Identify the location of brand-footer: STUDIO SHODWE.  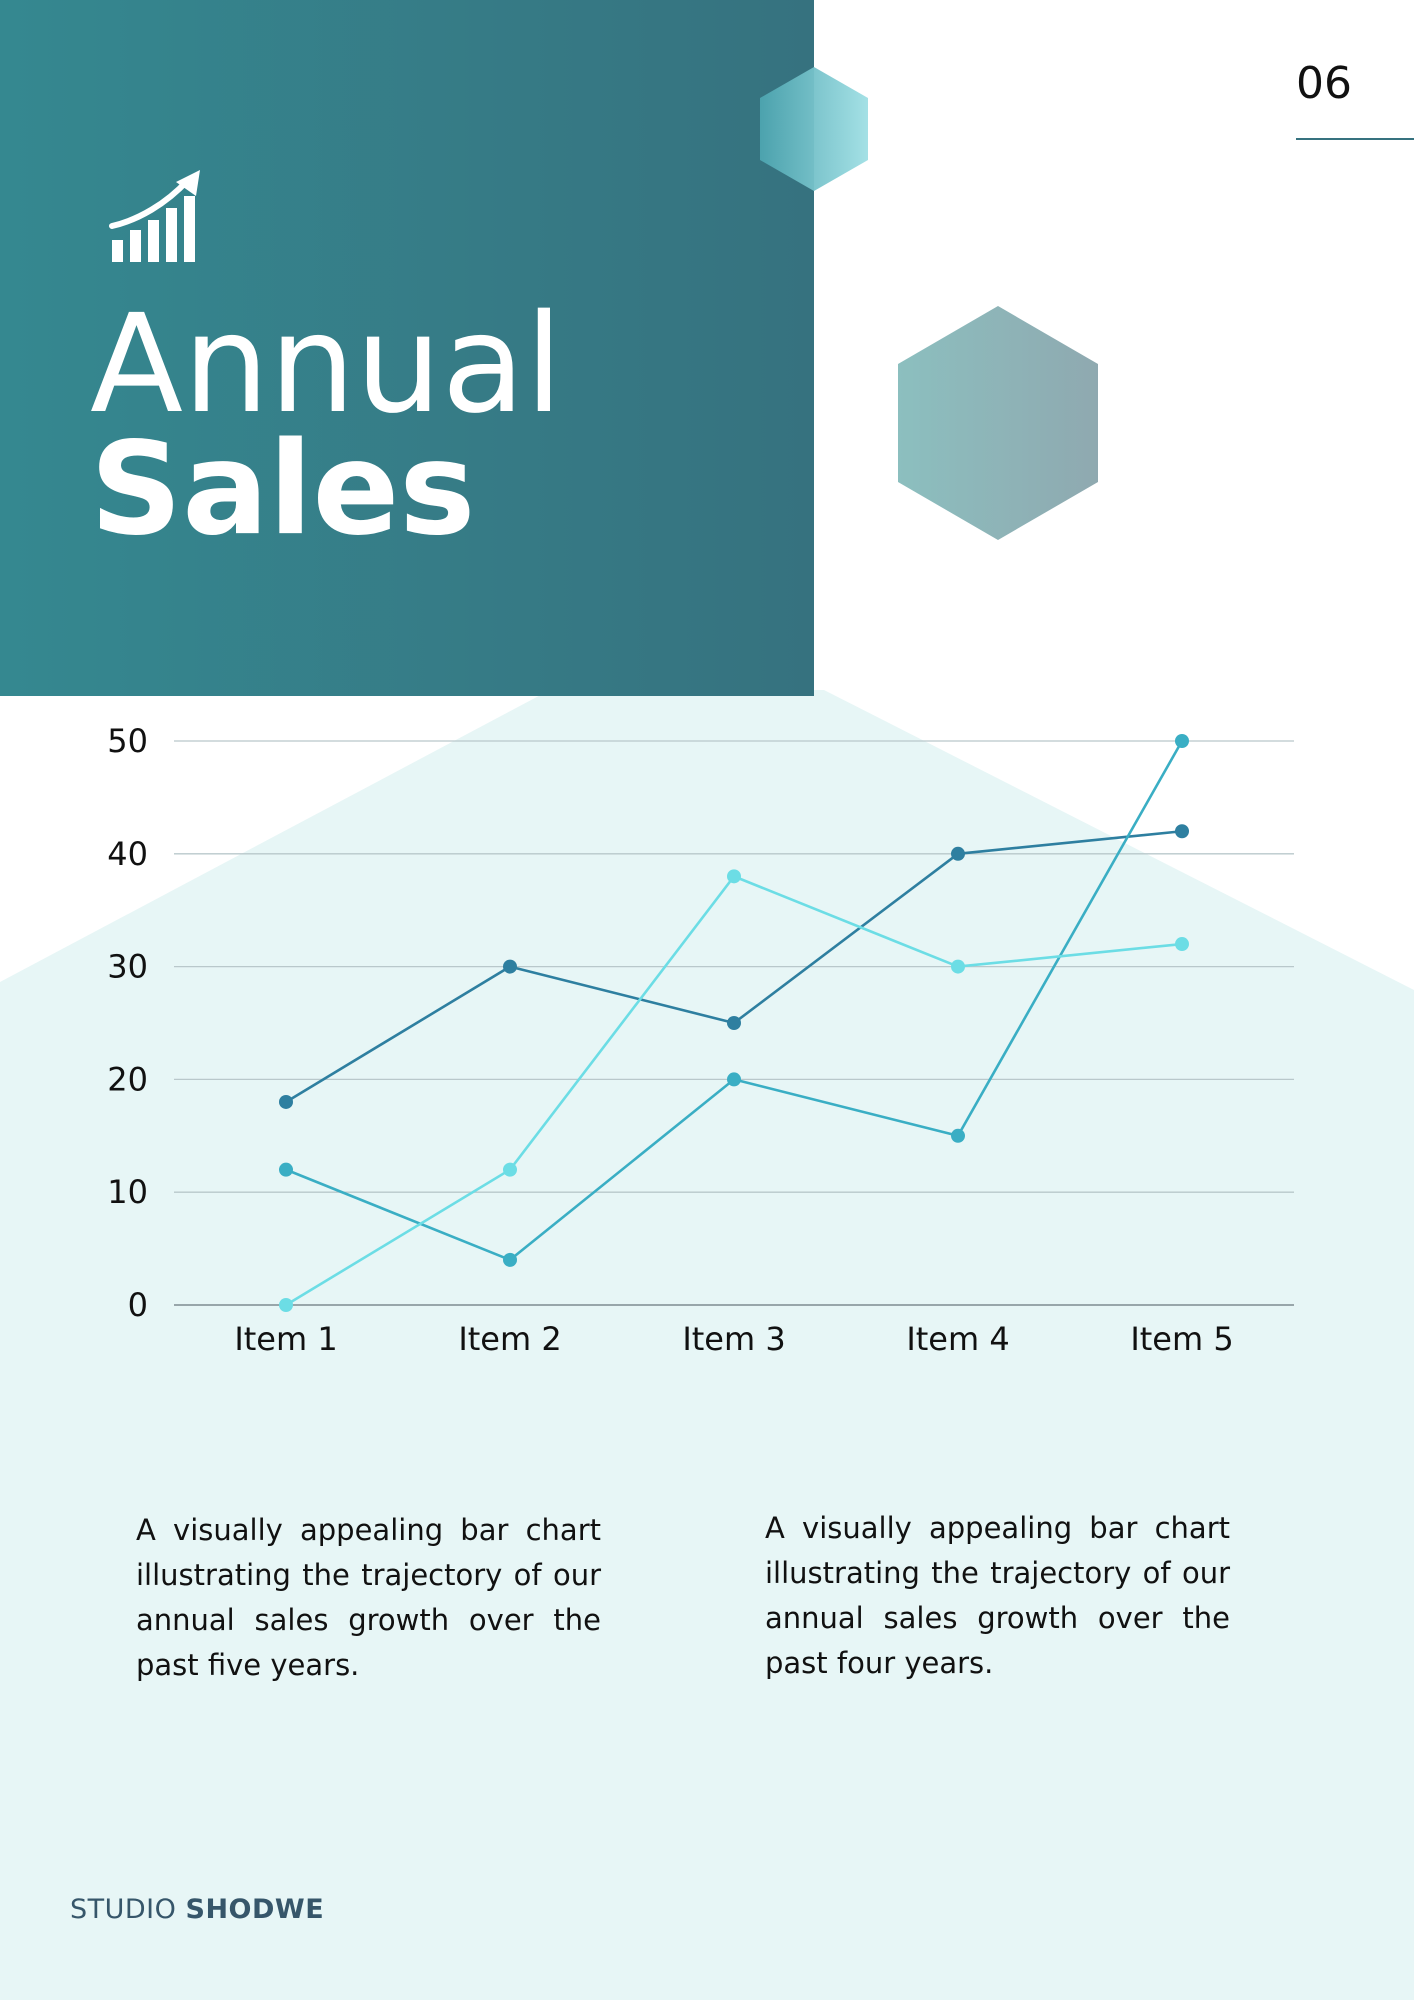
(197, 1909).